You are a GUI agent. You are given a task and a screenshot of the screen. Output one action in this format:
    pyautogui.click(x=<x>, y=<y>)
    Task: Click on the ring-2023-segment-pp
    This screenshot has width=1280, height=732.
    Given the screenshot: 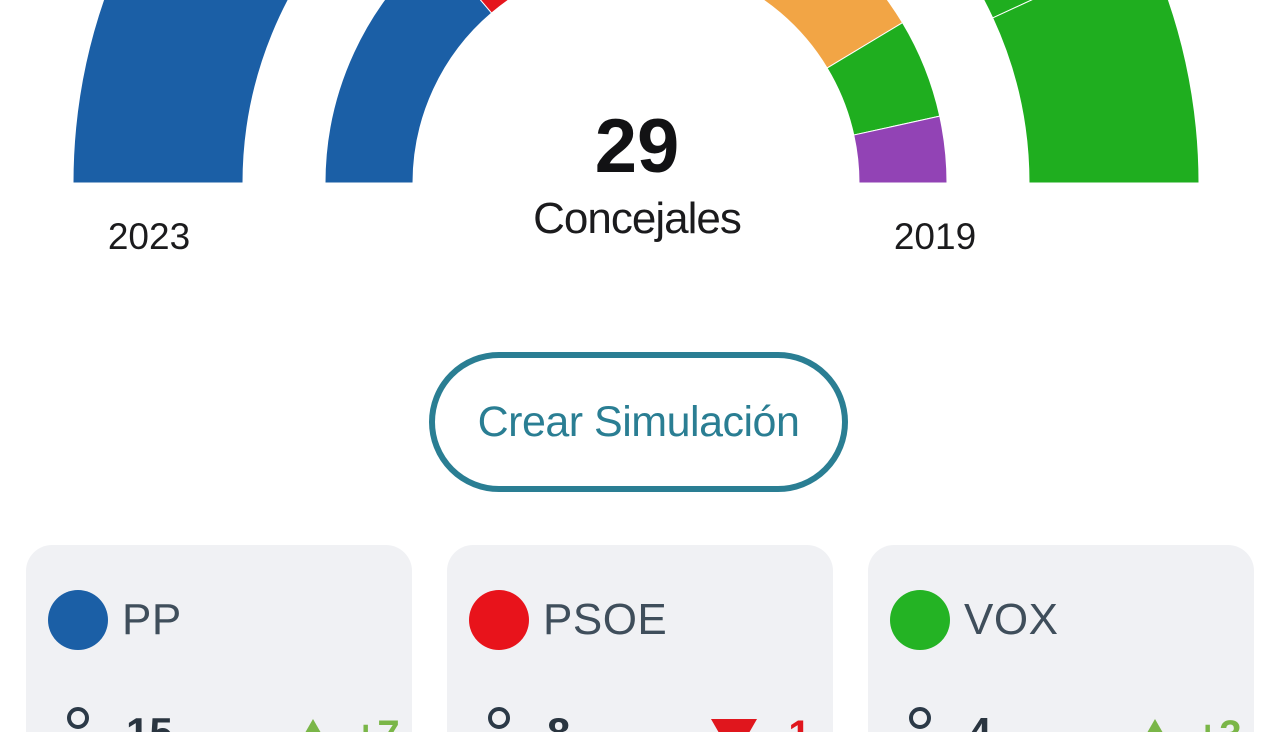 What is the action you would take?
    pyautogui.click(x=180, y=92)
    